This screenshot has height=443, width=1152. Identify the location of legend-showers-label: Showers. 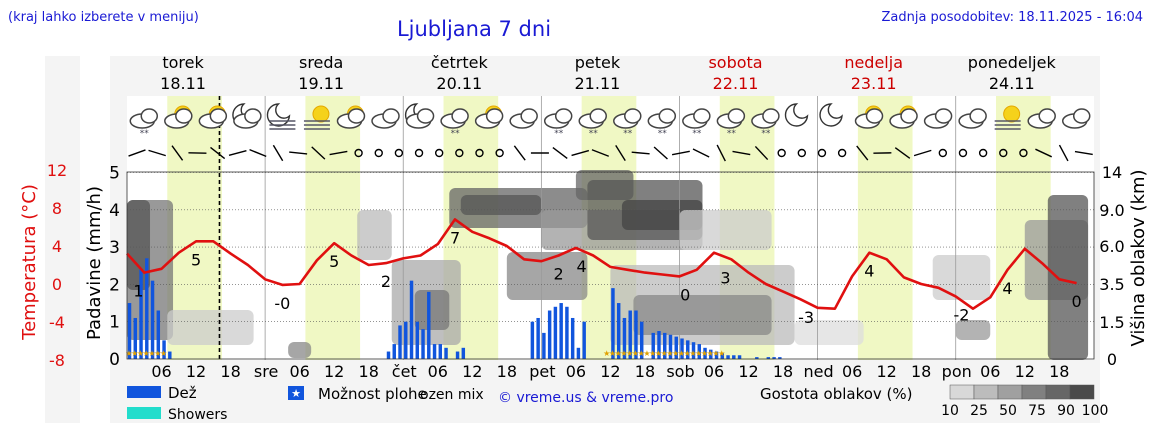
(197, 415).